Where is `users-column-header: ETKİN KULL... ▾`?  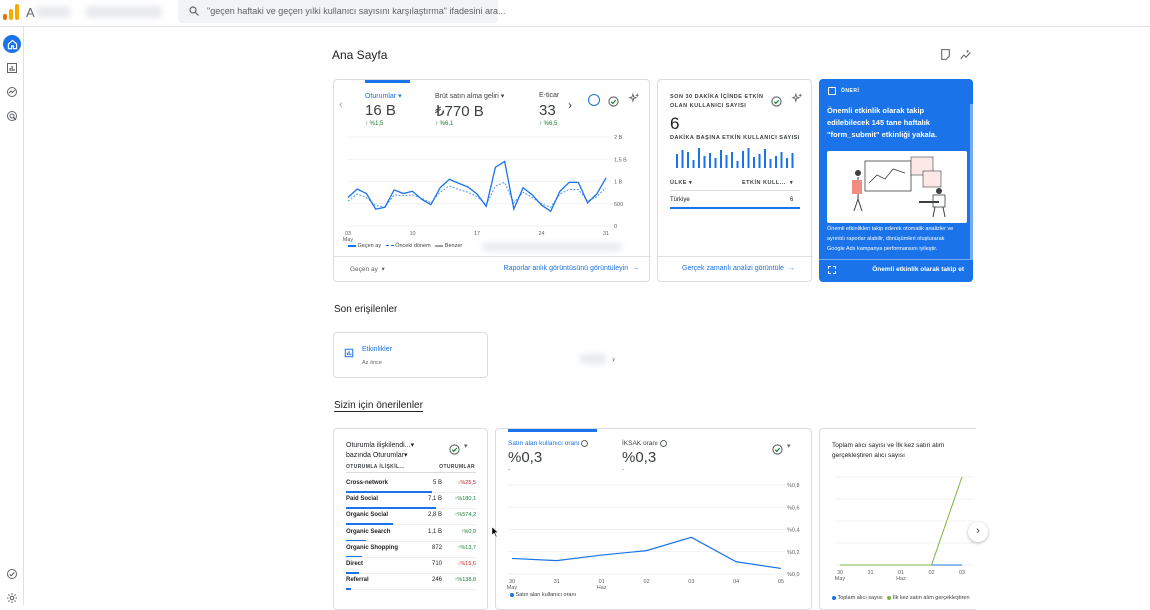
users-column-header: ETKİN KULL... ▾ is located at coordinates (768, 183).